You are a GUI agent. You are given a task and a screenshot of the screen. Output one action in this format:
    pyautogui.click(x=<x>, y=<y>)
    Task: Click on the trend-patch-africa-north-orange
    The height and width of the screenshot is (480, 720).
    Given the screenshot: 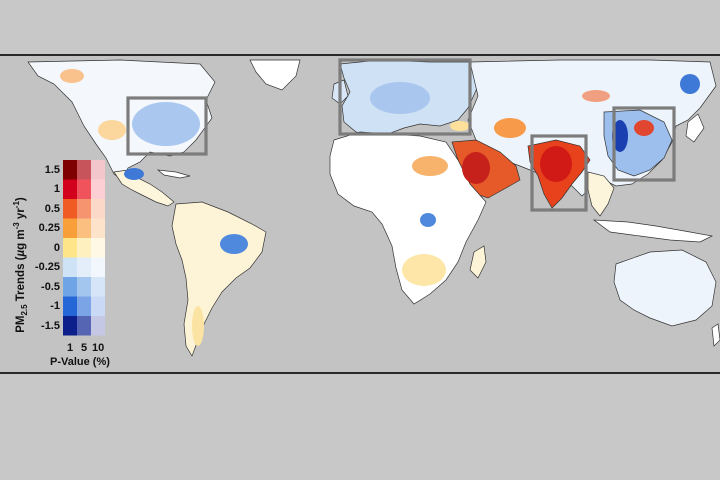 What is the action you would take?
    pyautogui.click(x=430, y=166)
    